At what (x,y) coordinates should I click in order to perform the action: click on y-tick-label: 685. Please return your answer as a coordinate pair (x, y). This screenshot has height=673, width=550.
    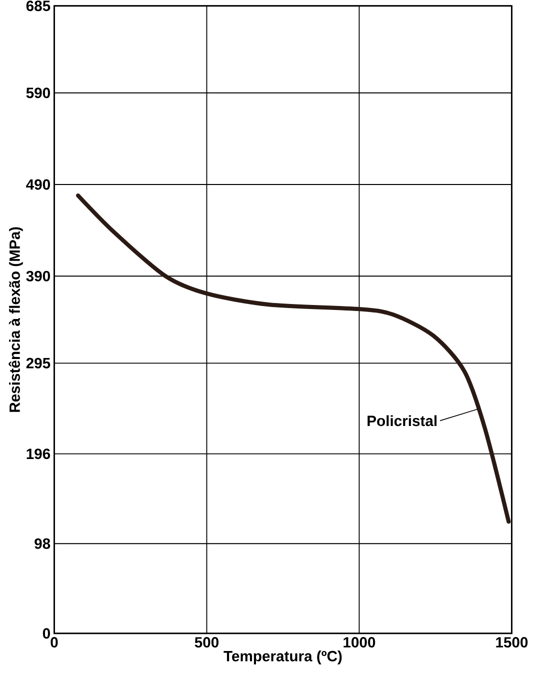
    Looking at the image, I should click on (38, 6).